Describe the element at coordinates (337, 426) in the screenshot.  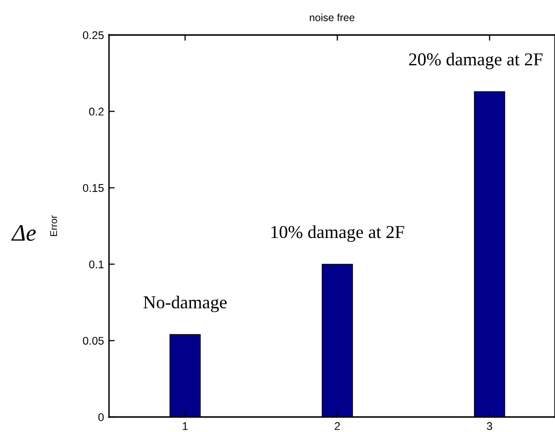
I see `x-tick-label: 2` at that location.